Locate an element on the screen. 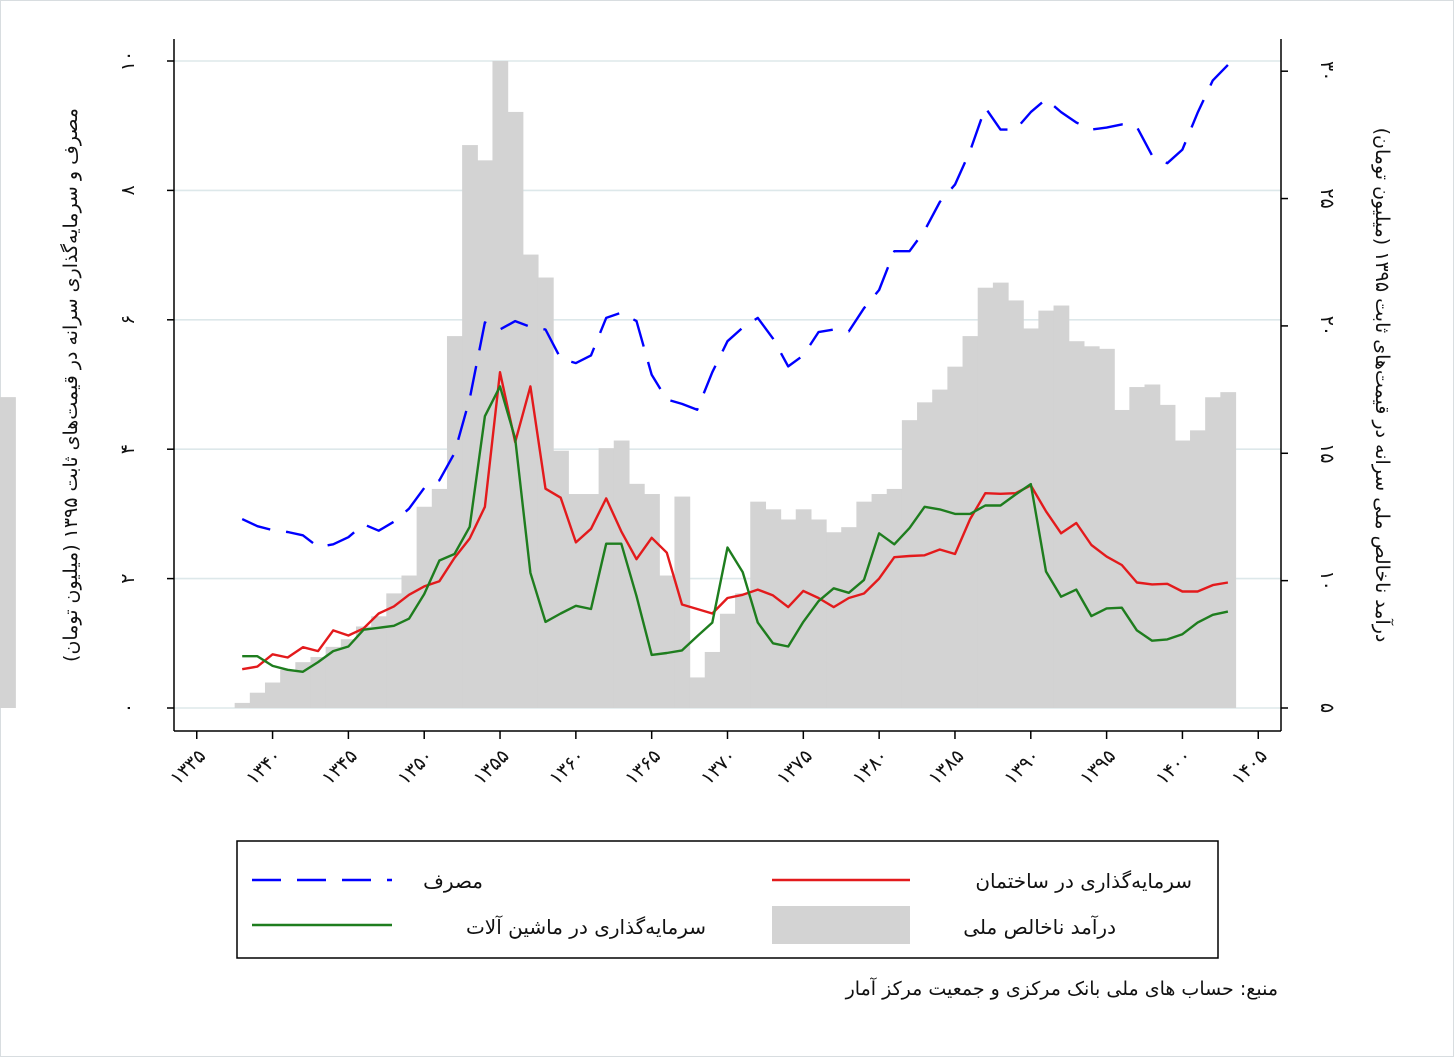 The height and width of the screenshot is (1059, 1456). legend-label-consumption: مصرف is located at coordinates (453, 881).